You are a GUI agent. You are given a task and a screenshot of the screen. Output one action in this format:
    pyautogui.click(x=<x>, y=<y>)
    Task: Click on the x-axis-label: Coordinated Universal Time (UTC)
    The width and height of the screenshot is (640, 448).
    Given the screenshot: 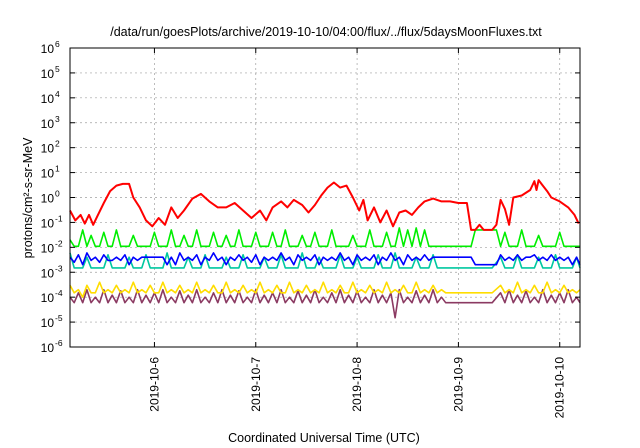 What is the action you would take?
    pyautogui.click(x=324, y=438)
    